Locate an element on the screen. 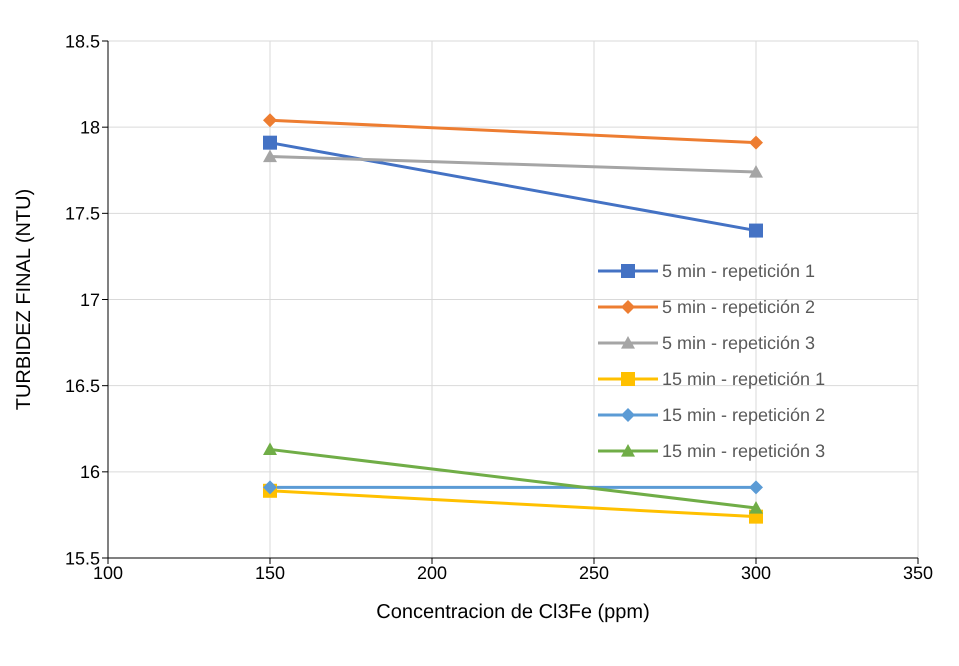 The height and width of the screenshot is (666, 959). legend-label: 5 min - repetición 1 is located at coordinates (739, 271).